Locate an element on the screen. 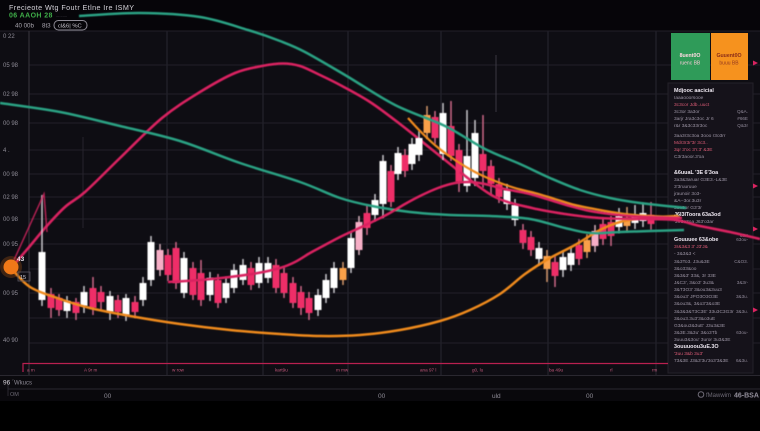  svg-text: 3&o33&oo is located at coordinates (685, 269).